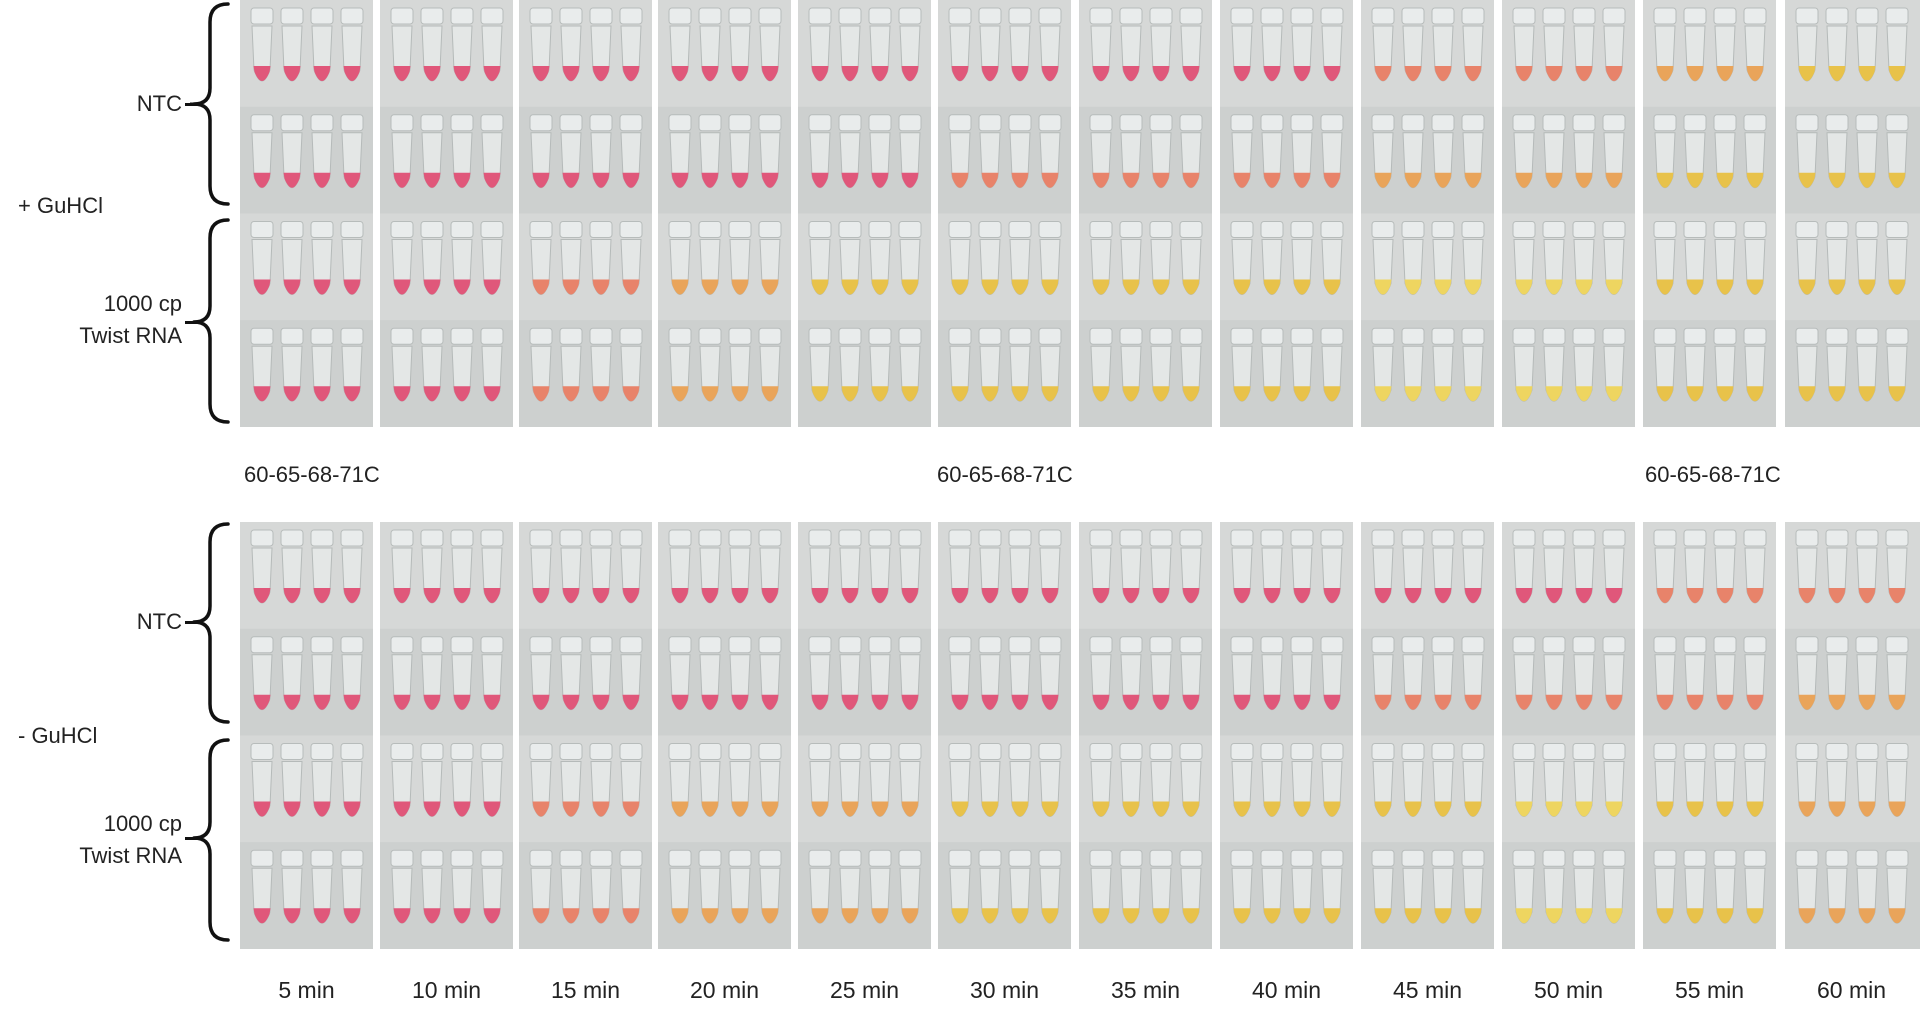 The image size is (1920, 1022). What do you see at coordinates (159, 621) in the screenshot?
I see `ntc-label-bottom: NTC` at bounding box center [159, 621].